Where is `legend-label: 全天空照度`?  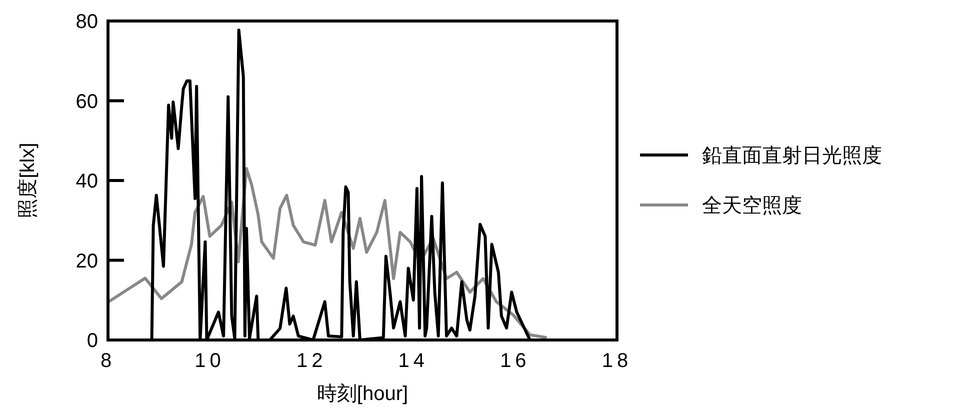
legend-label: 全天空照度 is located at coordinates (752, 206).